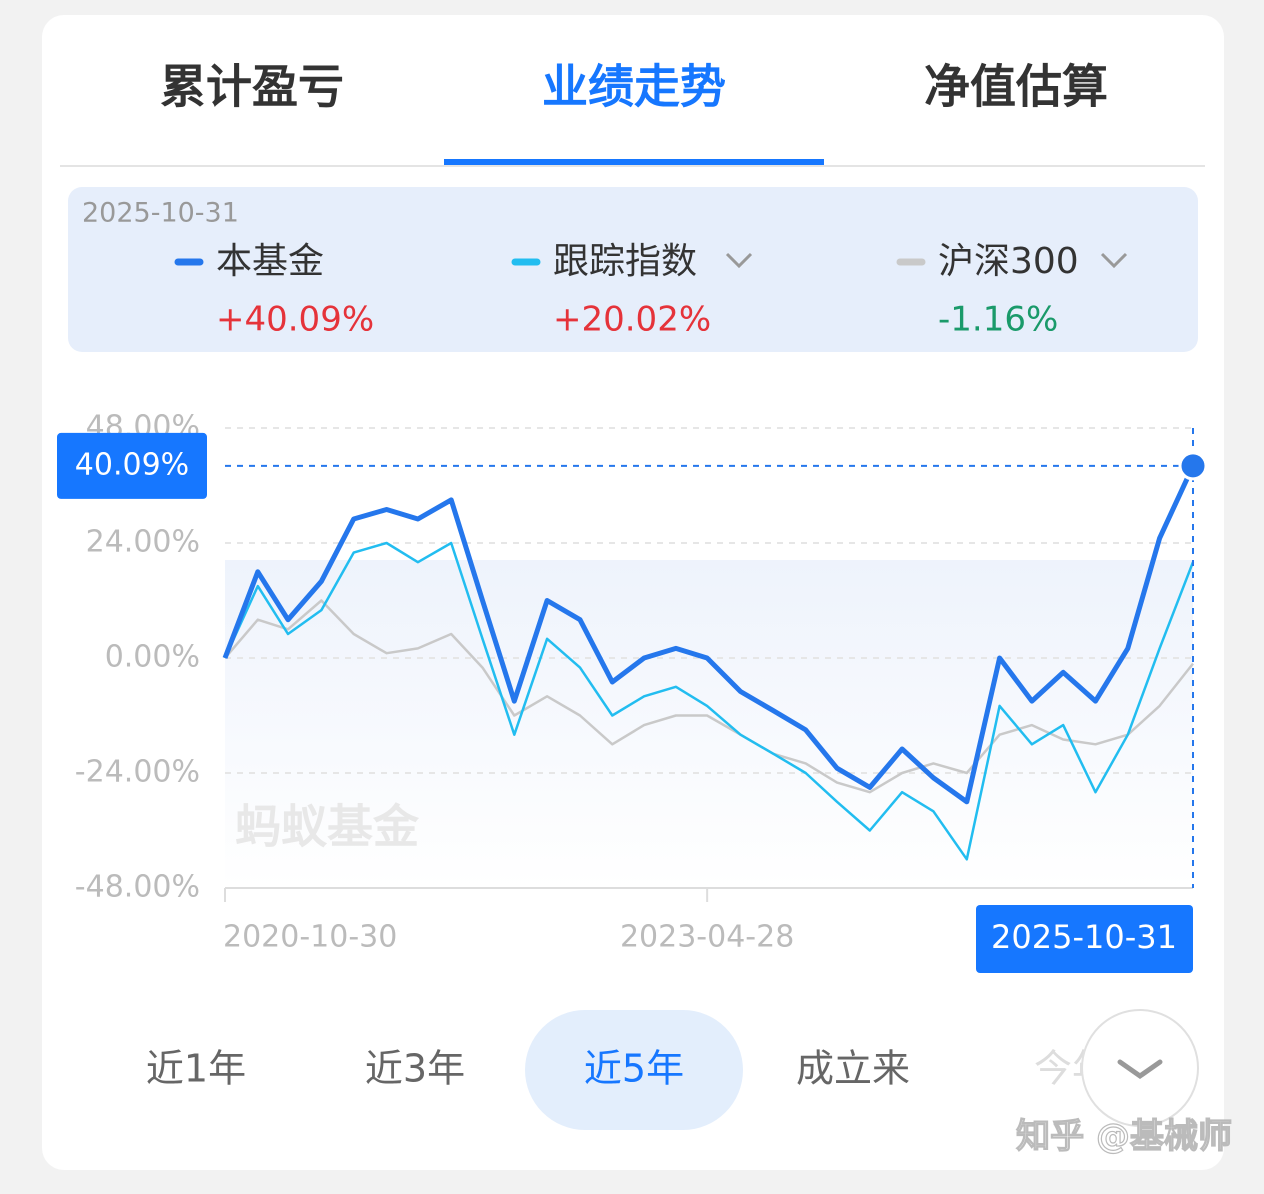 Image resolution: width=1264 pixels, height=1194 pixels. What do you see at coordinates (196, 1069) in the screenshot?
I see `range-button: 近1年` at bounding box center [196, 1069].